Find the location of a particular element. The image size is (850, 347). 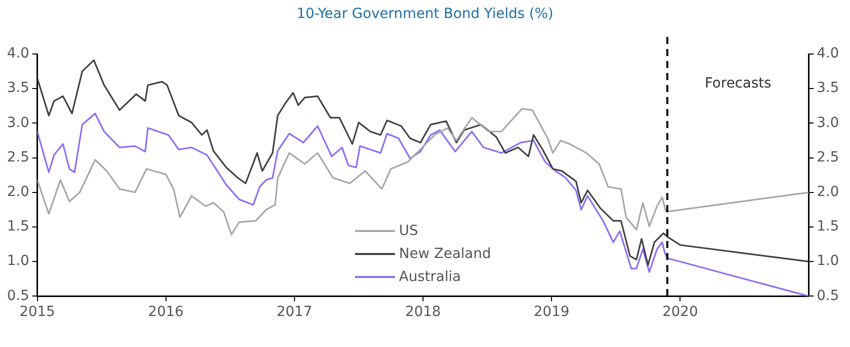

y-tick-label: 1.0 is located at coordinates (18, 261).